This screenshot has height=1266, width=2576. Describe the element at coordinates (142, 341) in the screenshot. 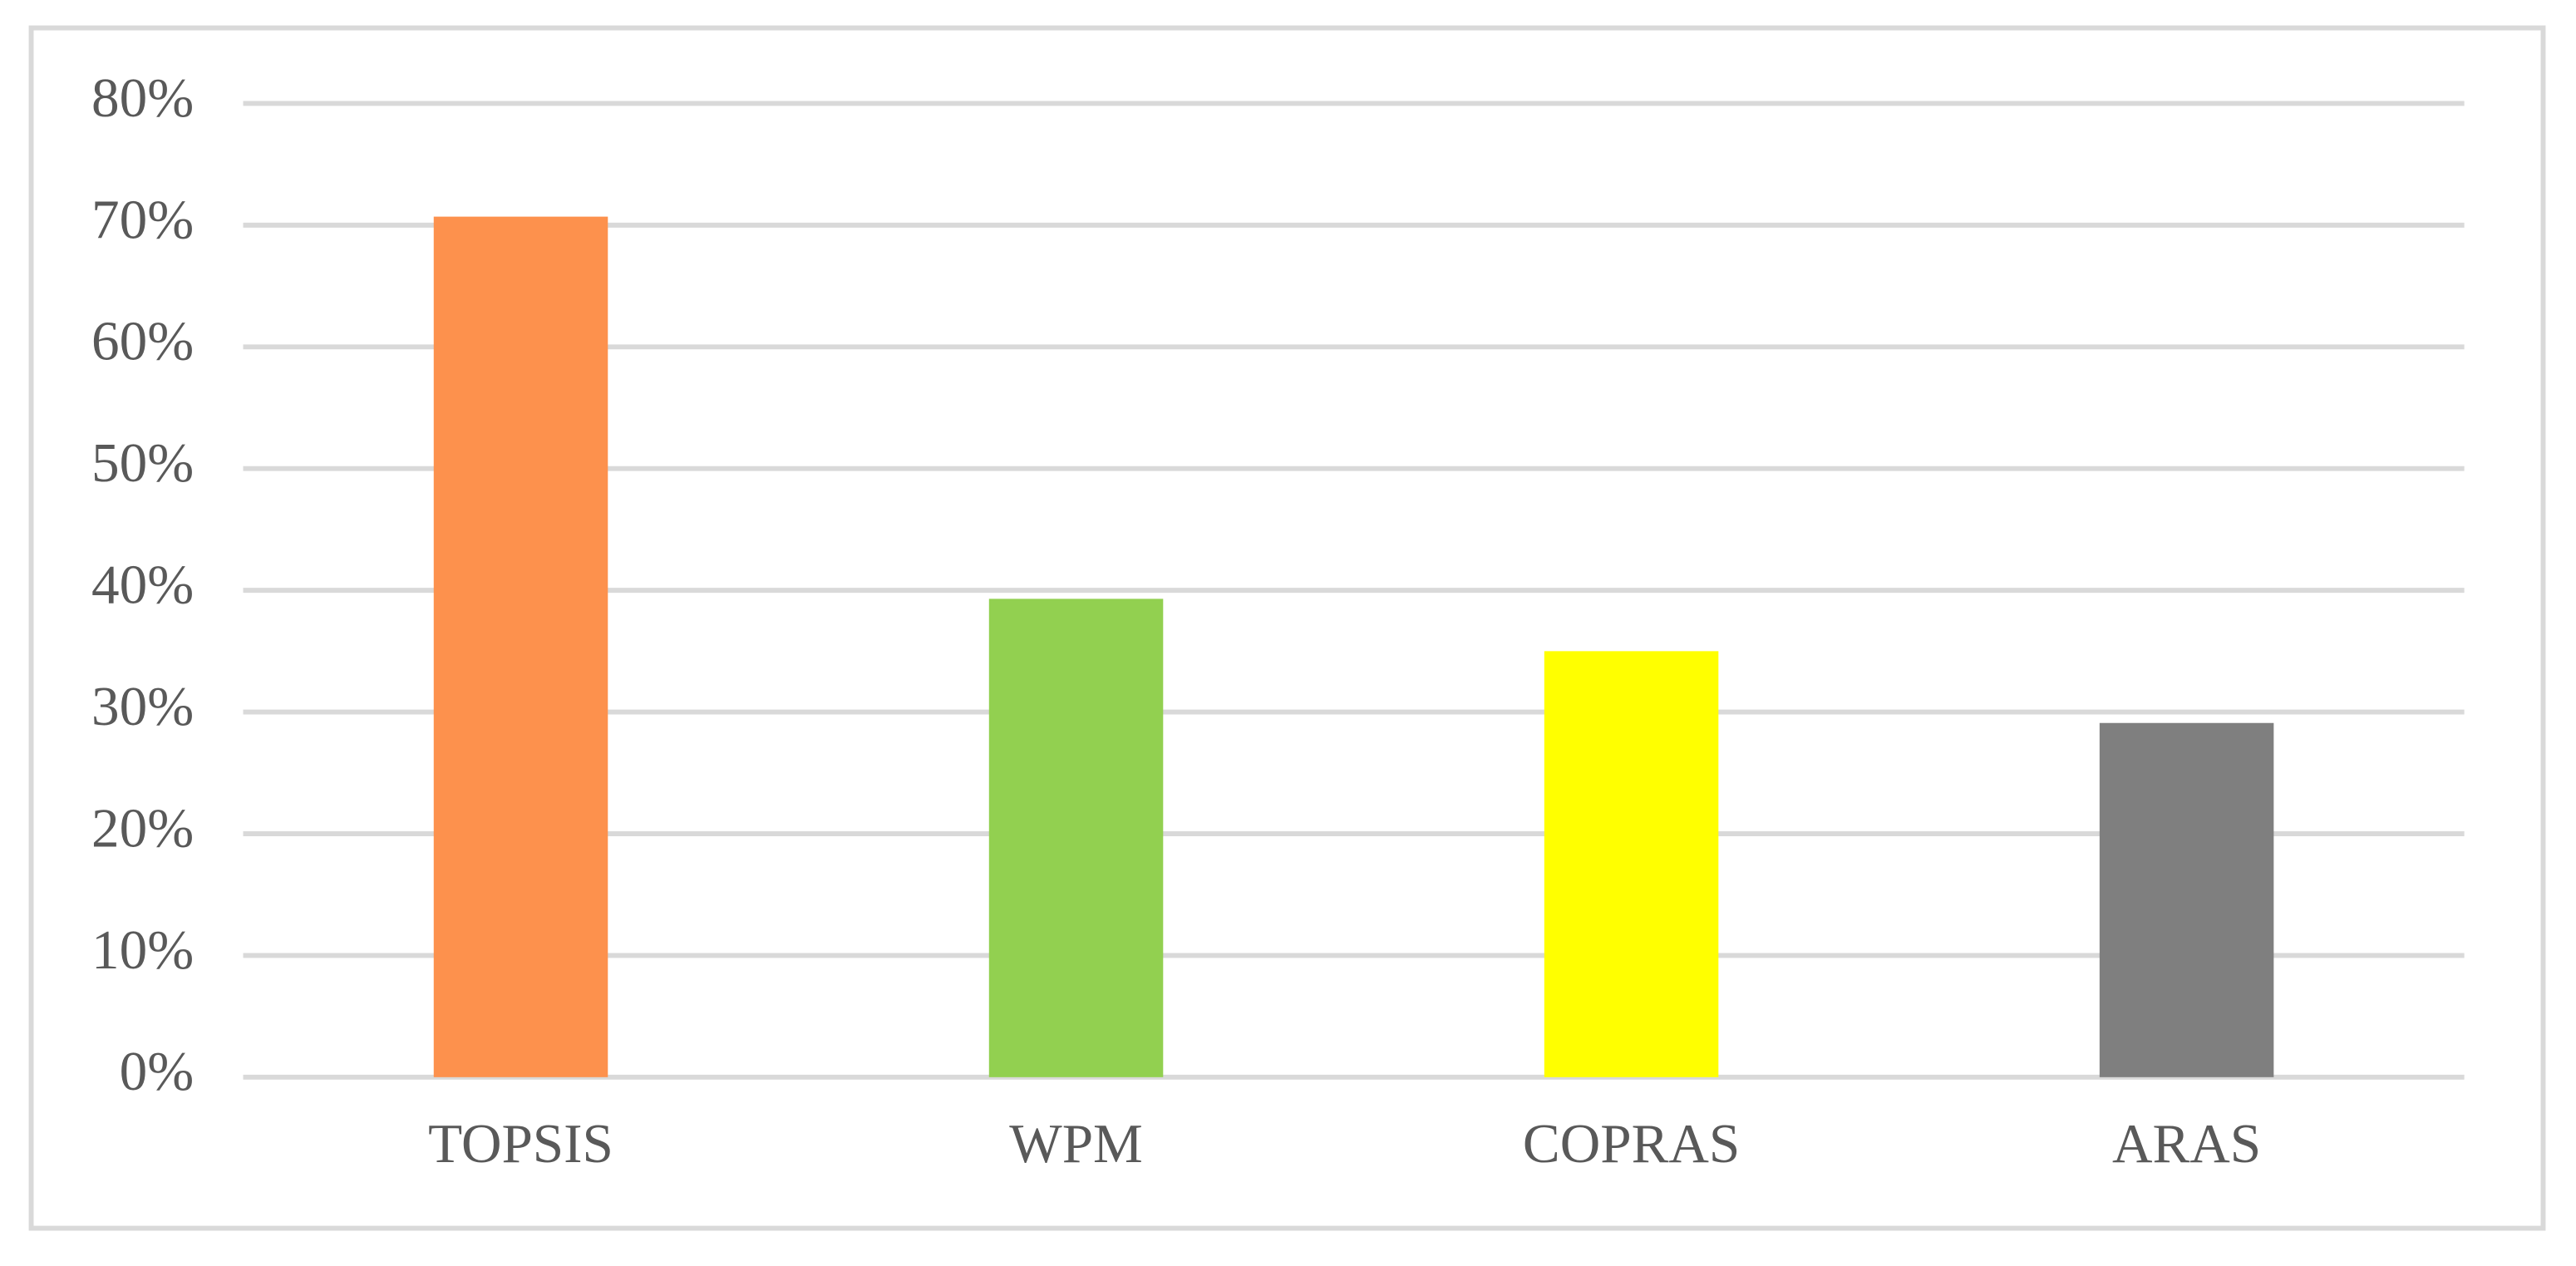

I see `y-tick-label: 60%` at that location.